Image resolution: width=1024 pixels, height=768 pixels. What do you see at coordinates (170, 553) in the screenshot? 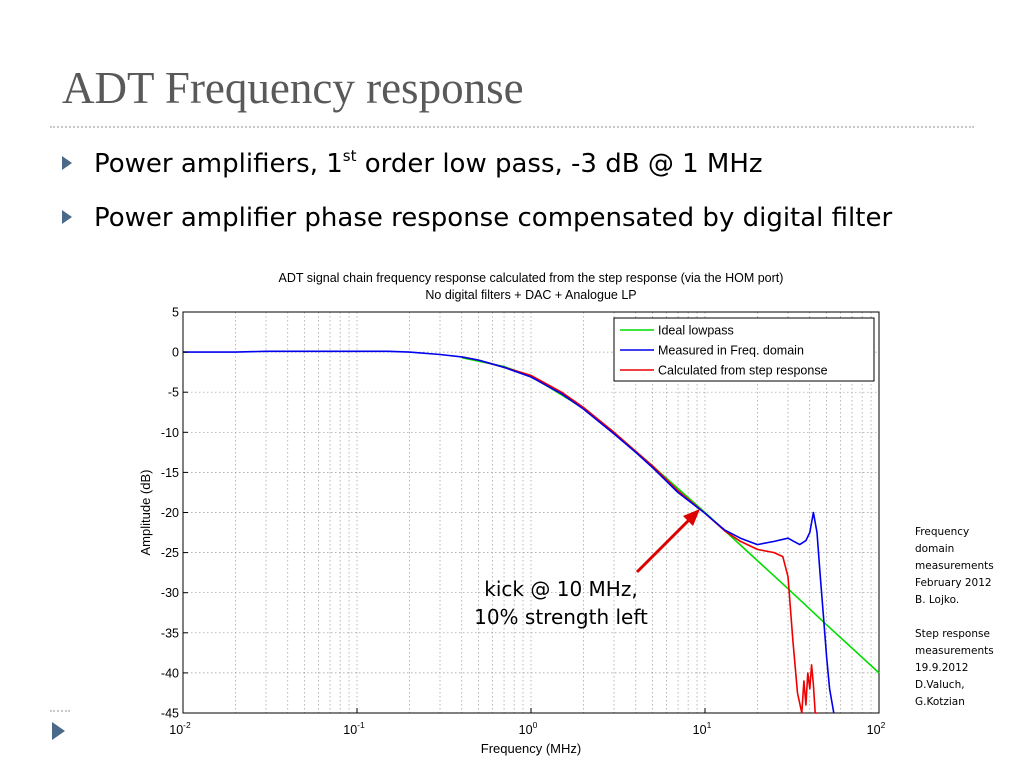
I see `y-tick-label: -25` at bounding box center [170, 553].